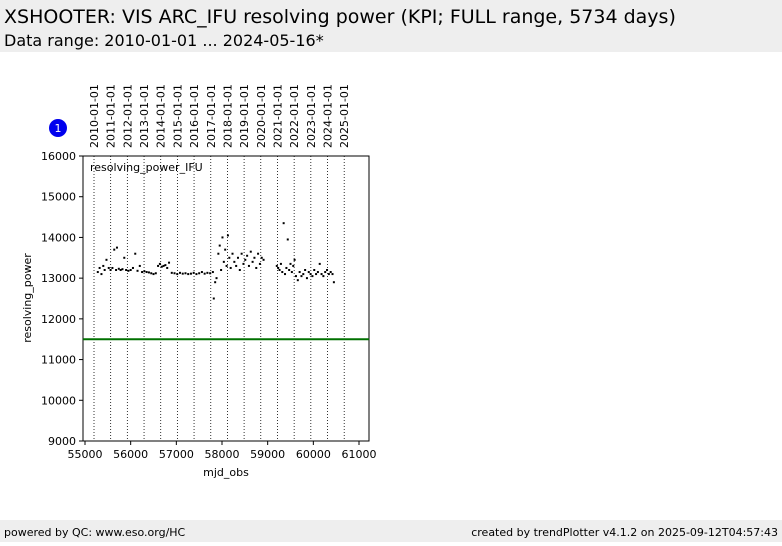  I want to click on y-tick-label: 12000, so click(58, 319).